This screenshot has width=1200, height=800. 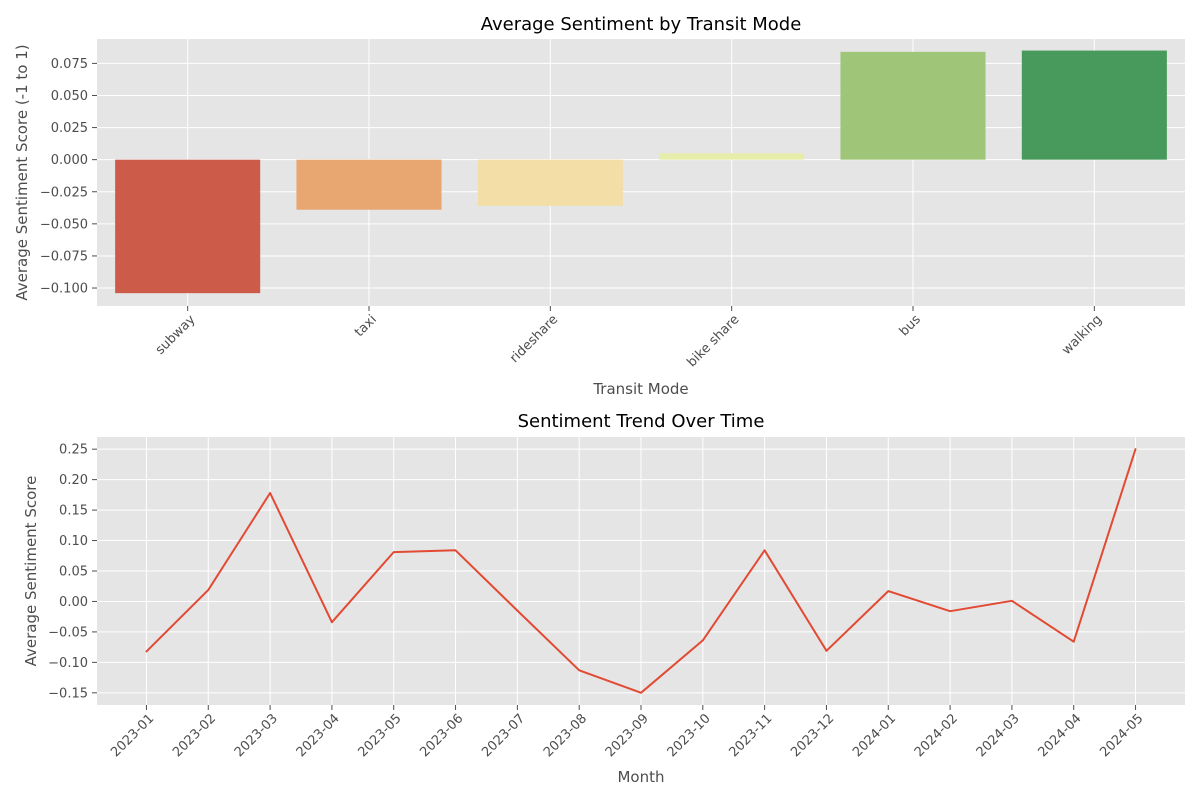 What do you see at coordinates (73, 480) in the screenshot?
I see `line-y-tick-label: 0.20` at bounding box center [73, 480].